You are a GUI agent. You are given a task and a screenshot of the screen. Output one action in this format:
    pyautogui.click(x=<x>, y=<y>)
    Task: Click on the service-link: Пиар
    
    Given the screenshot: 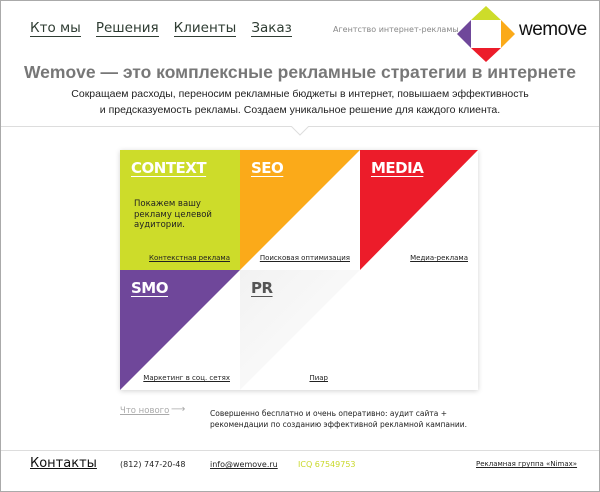 What is the action you would take?
    pyautogui.click(x=318, y=378)
    